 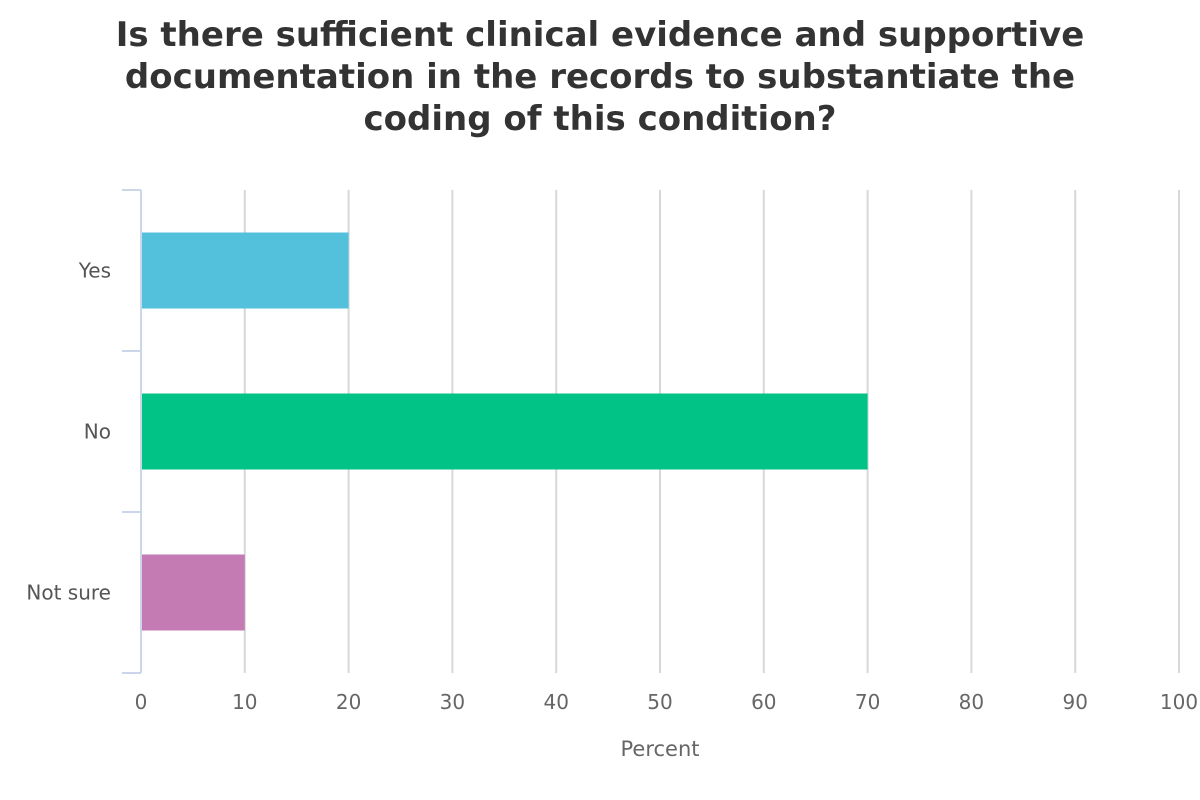 What do you see at coordinates (555, 702) in the screenshot?
I see `x-tick-label: 40` at bounding box center [555, 702].